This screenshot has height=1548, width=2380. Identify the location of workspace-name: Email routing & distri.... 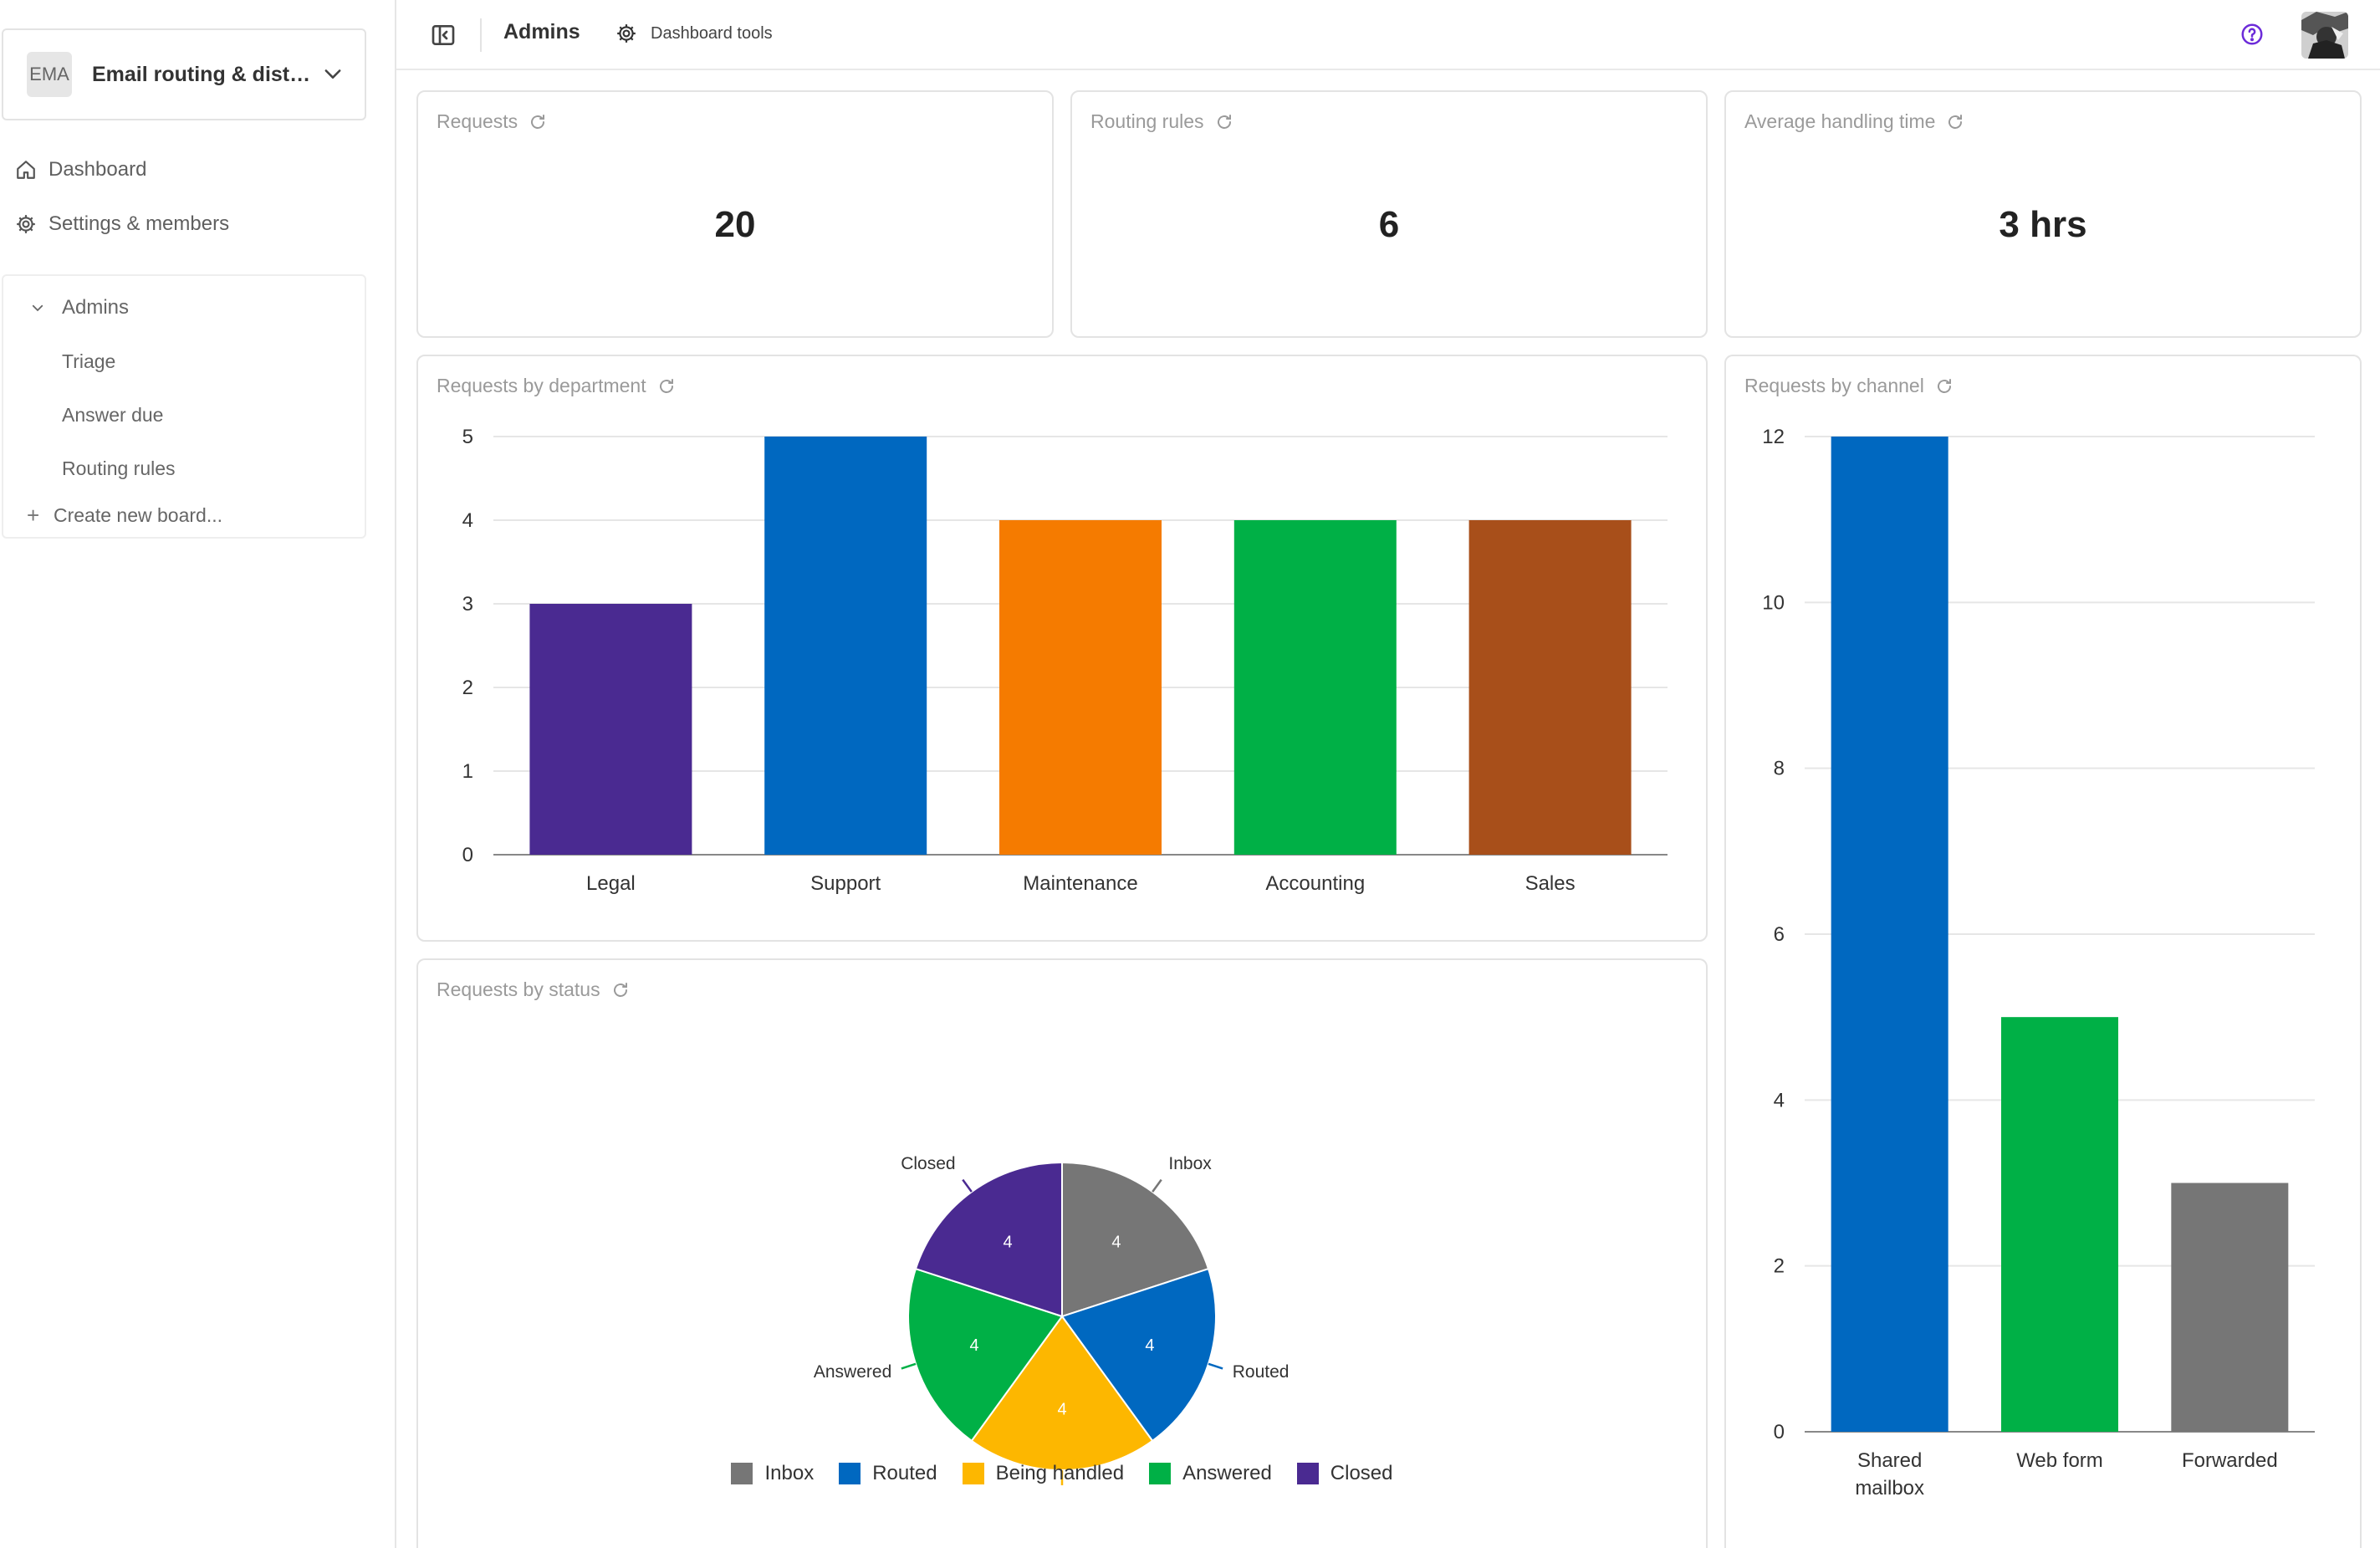
(205, 74).